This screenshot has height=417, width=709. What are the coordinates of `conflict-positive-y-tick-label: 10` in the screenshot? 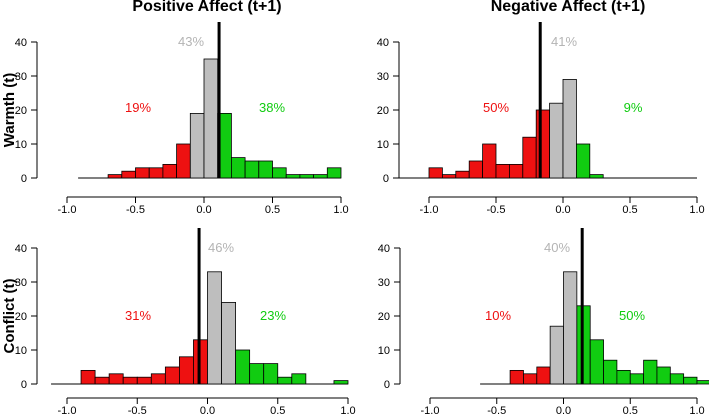 It's located at (21, 351).